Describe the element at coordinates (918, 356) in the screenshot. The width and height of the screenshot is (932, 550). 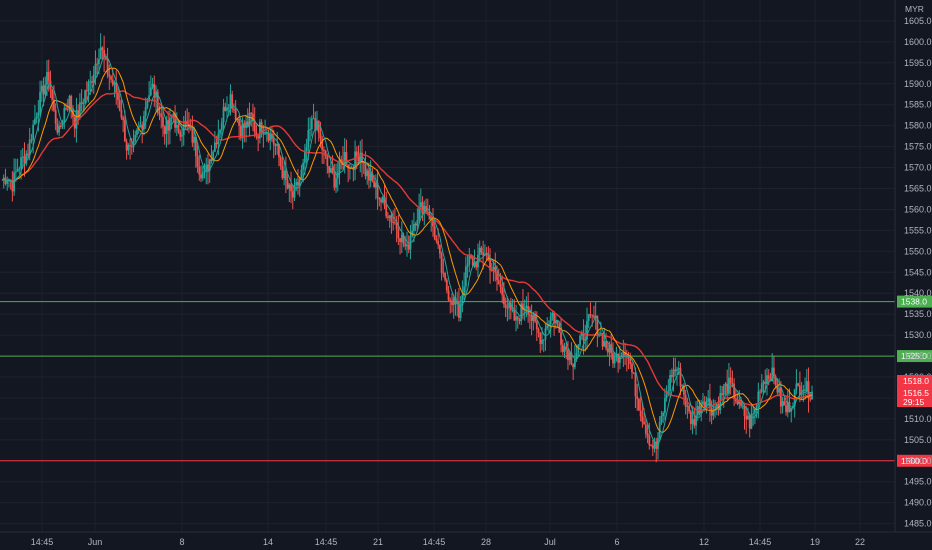
I see `y-tick-label: 1525.0` at that location.